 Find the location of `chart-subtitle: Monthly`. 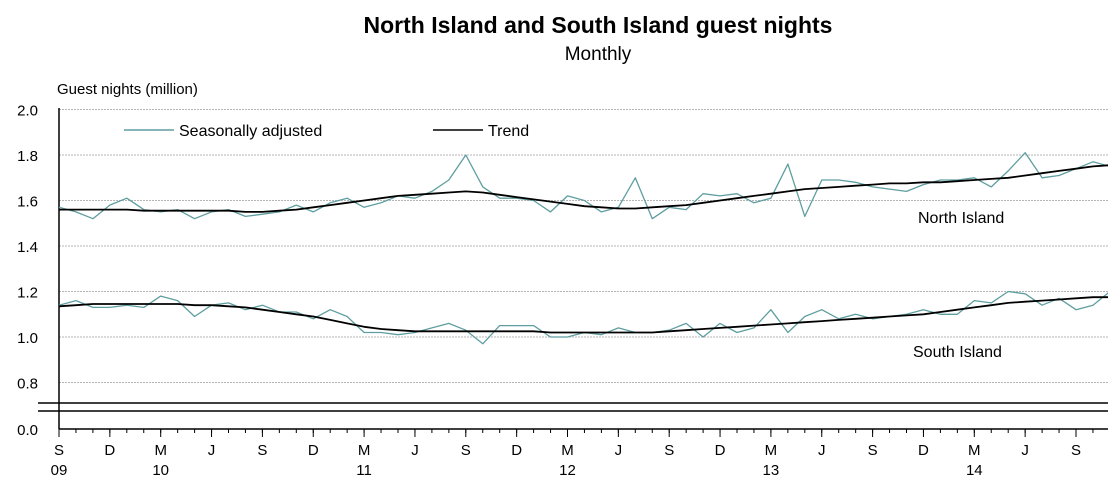

chart-subtitle: Monthly is located at coordinates (598, 54).